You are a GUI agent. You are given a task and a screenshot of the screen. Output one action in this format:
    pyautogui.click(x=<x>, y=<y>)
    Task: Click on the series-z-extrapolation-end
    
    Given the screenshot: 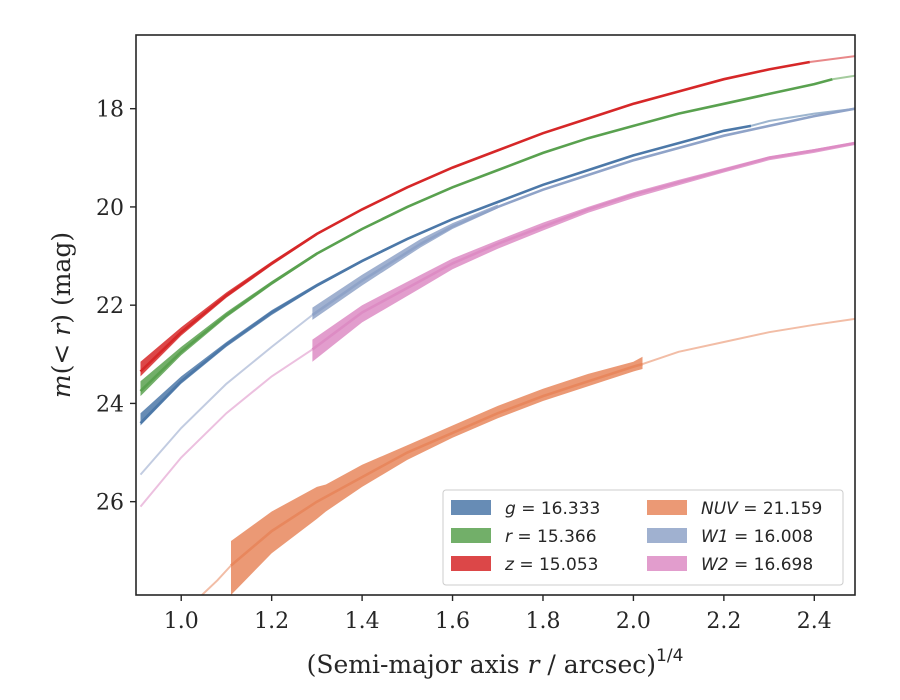 What is the action you would take?
    pyautogui.click(x=832, y=59)
    